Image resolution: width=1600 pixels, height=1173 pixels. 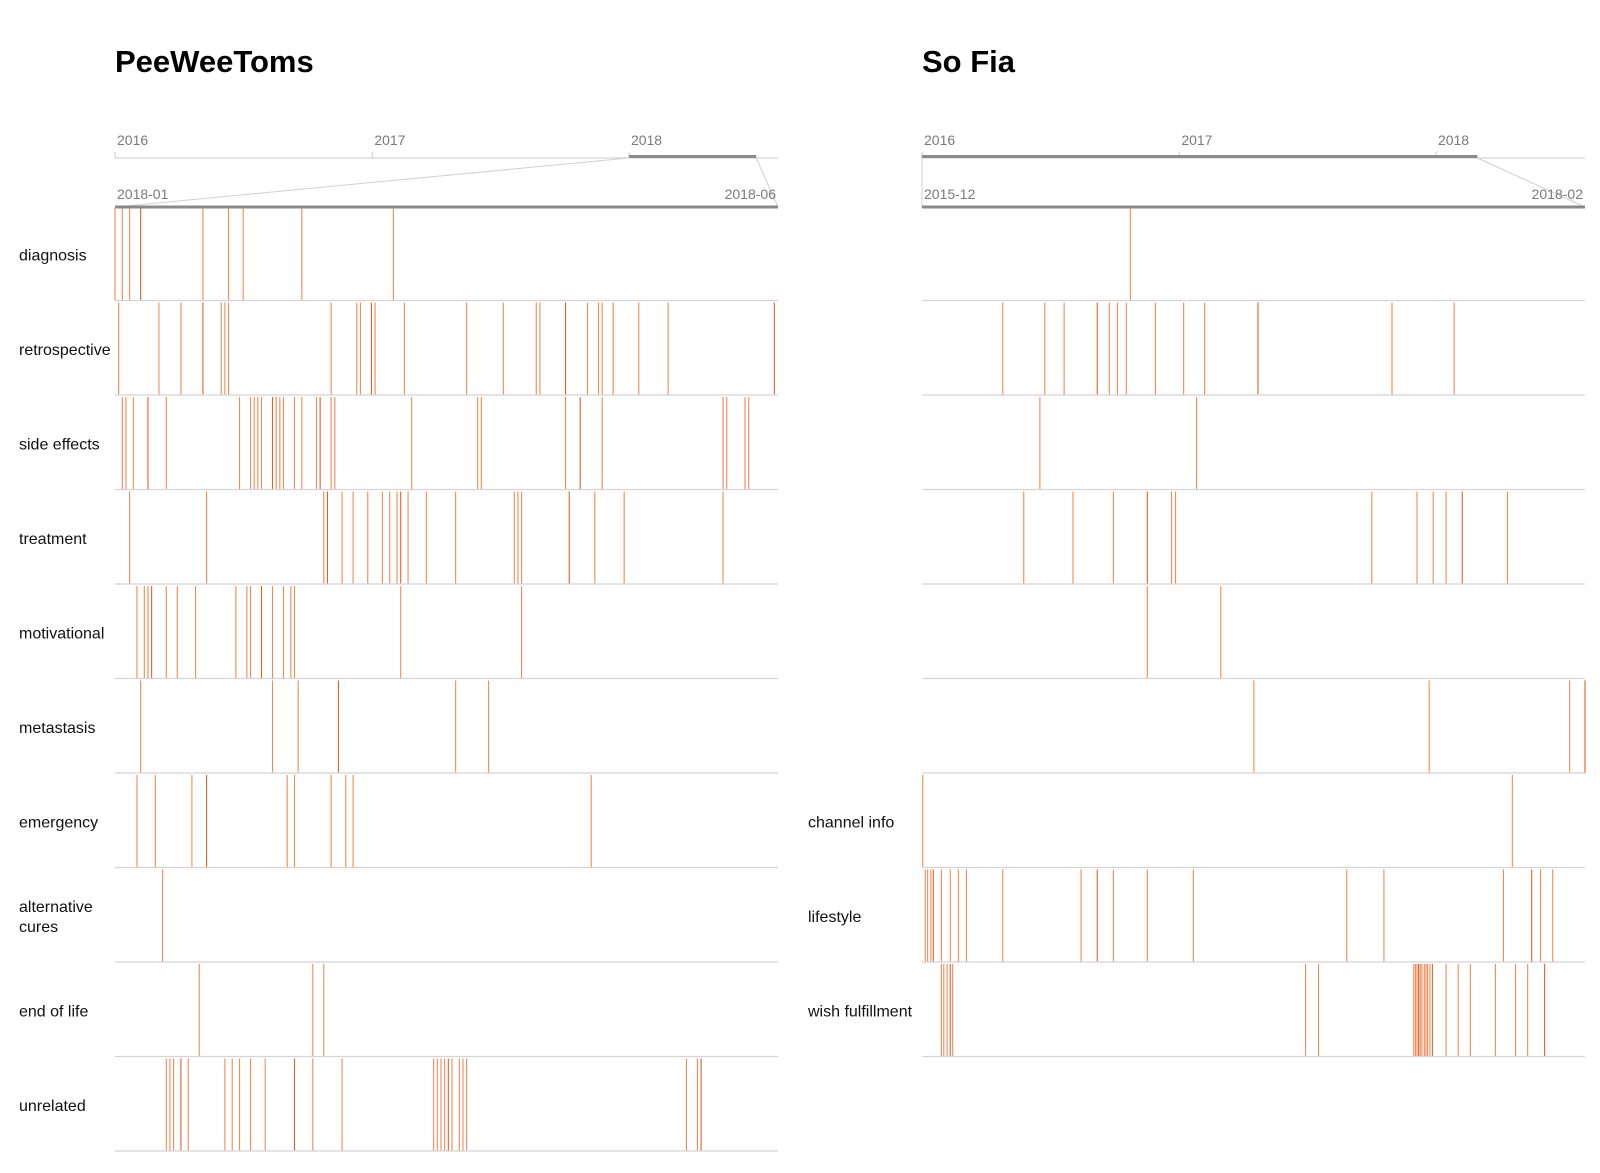 What do you see at coordinates (398, 1105) in the screenshot?
I see `timeline-row: unrelated` at bounding box center [398, 1105].